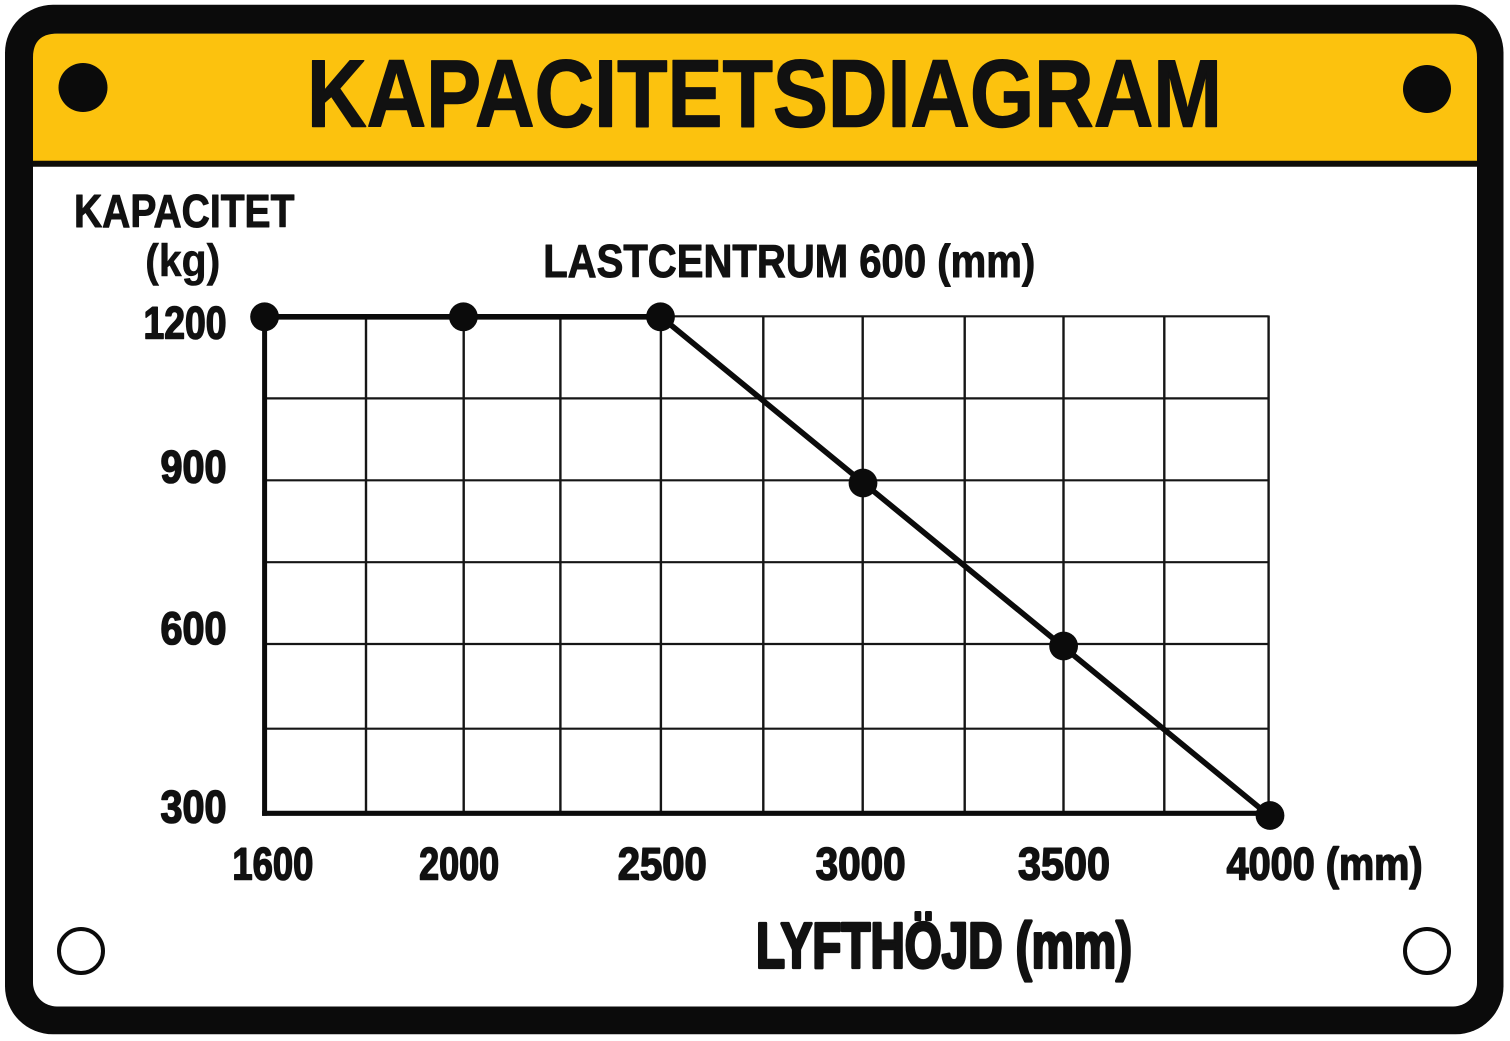 This screenshot has width=1510, height=1041. What do you see at coordinates (1325, 864) in the screenshot?
I see `svg-text: 4000 (mm)` at bounding box center [1325, 864].